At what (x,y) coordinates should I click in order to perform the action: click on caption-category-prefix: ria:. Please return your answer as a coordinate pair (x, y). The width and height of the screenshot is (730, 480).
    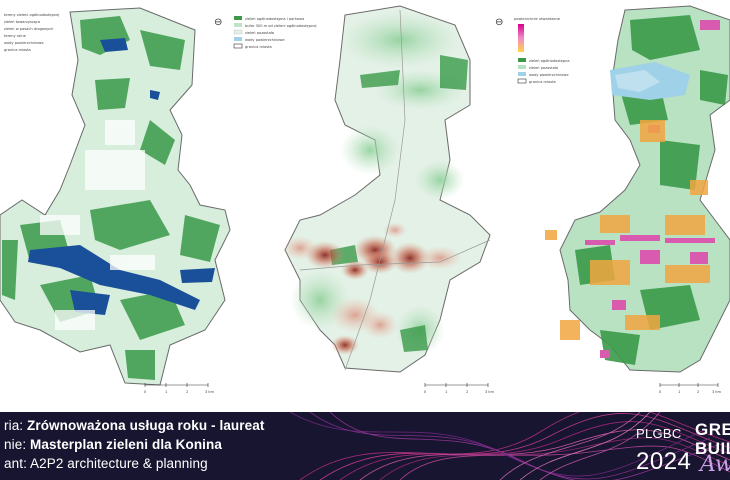
    Looking at the image, I should click on (16, 425).